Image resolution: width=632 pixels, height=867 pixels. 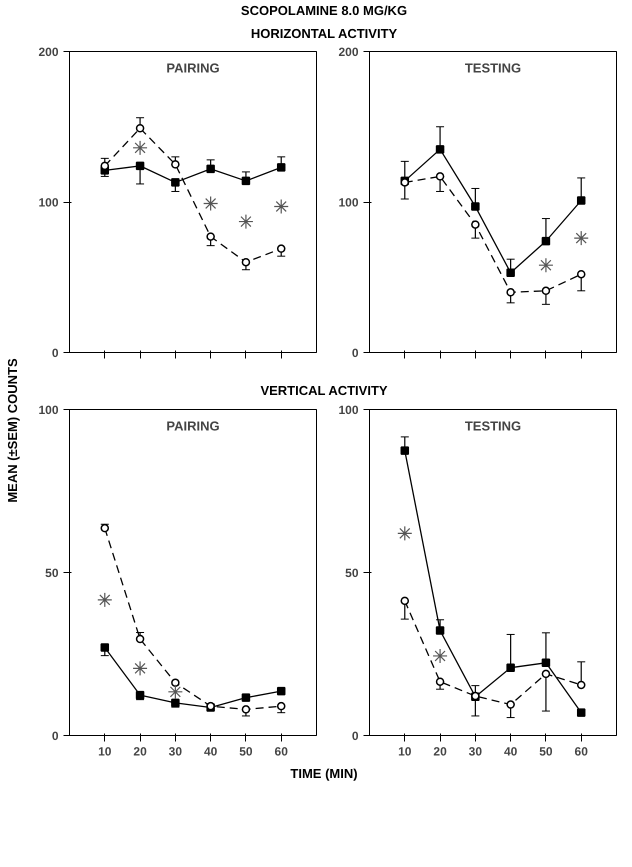 I want to click on x-axis-title: TIME (MIN), so click(x=324, y=773).